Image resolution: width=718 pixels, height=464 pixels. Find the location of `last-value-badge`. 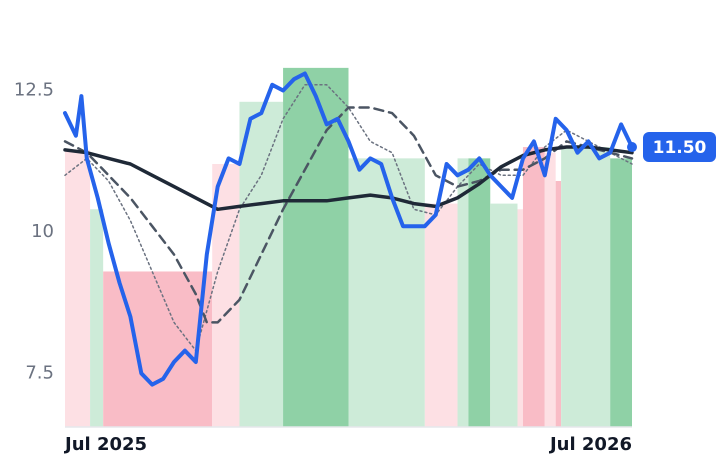

last-value-badge is located at coordinates (679, 147).